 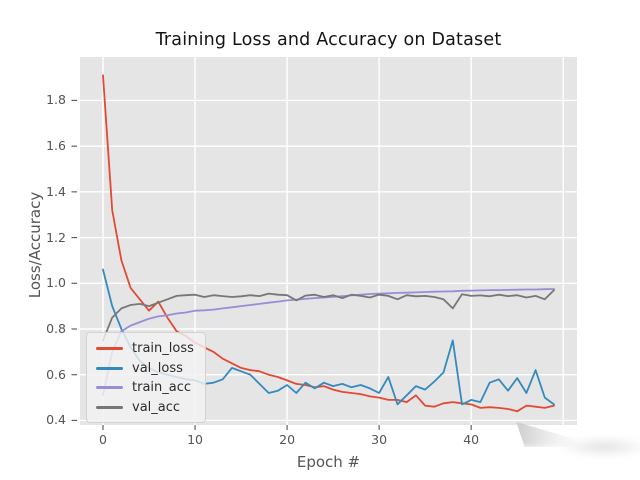 I want to click on legend-item-train-loss: train_loss, so click(x=145, y=349).